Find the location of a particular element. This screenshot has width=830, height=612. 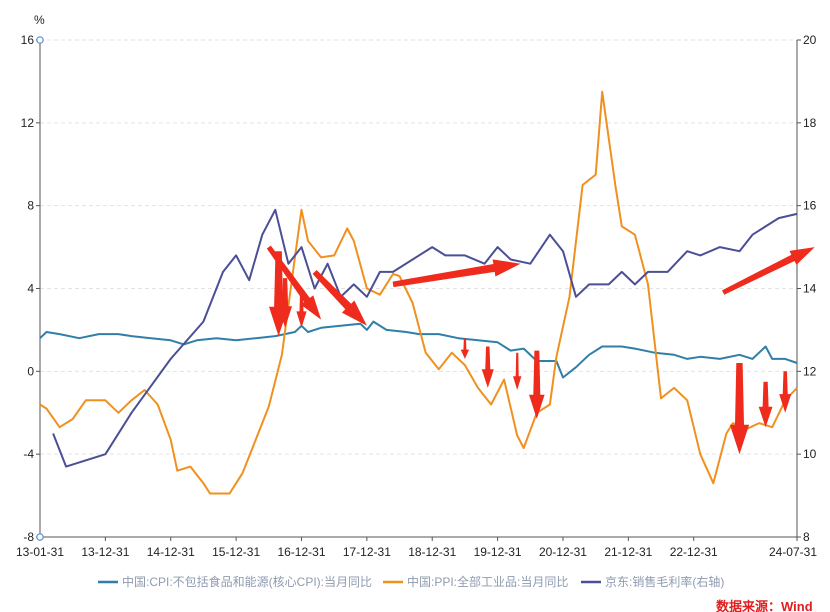

right-y-tick-label: 18 is located at coordinates (810, 123).